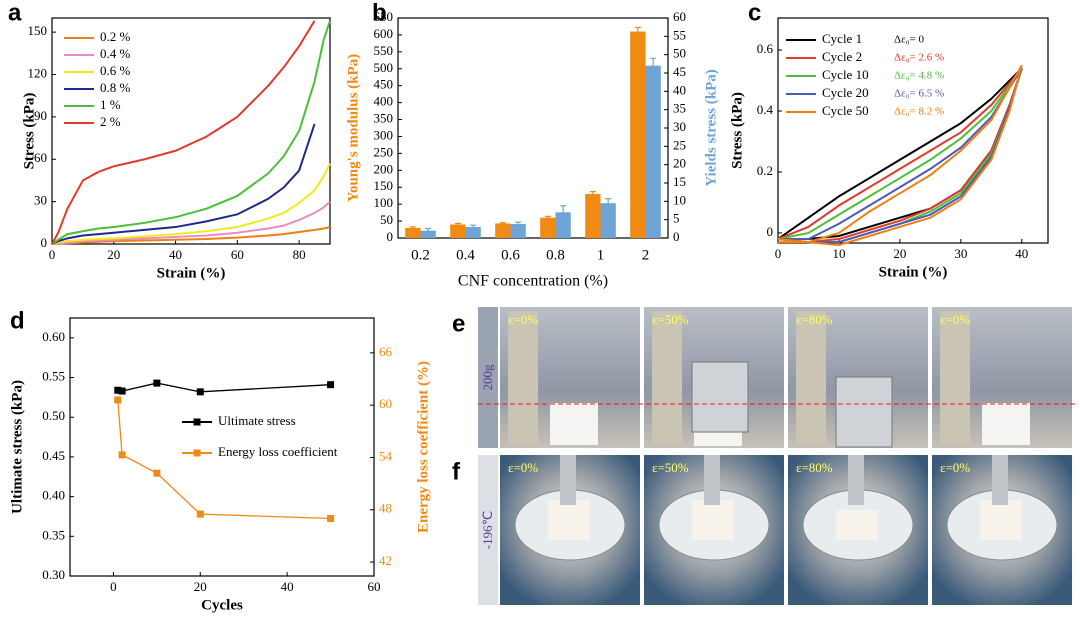 The width and height of the screenshot is (1080, 627). I want to click on x-tick-label: 20, so click(899, 253).